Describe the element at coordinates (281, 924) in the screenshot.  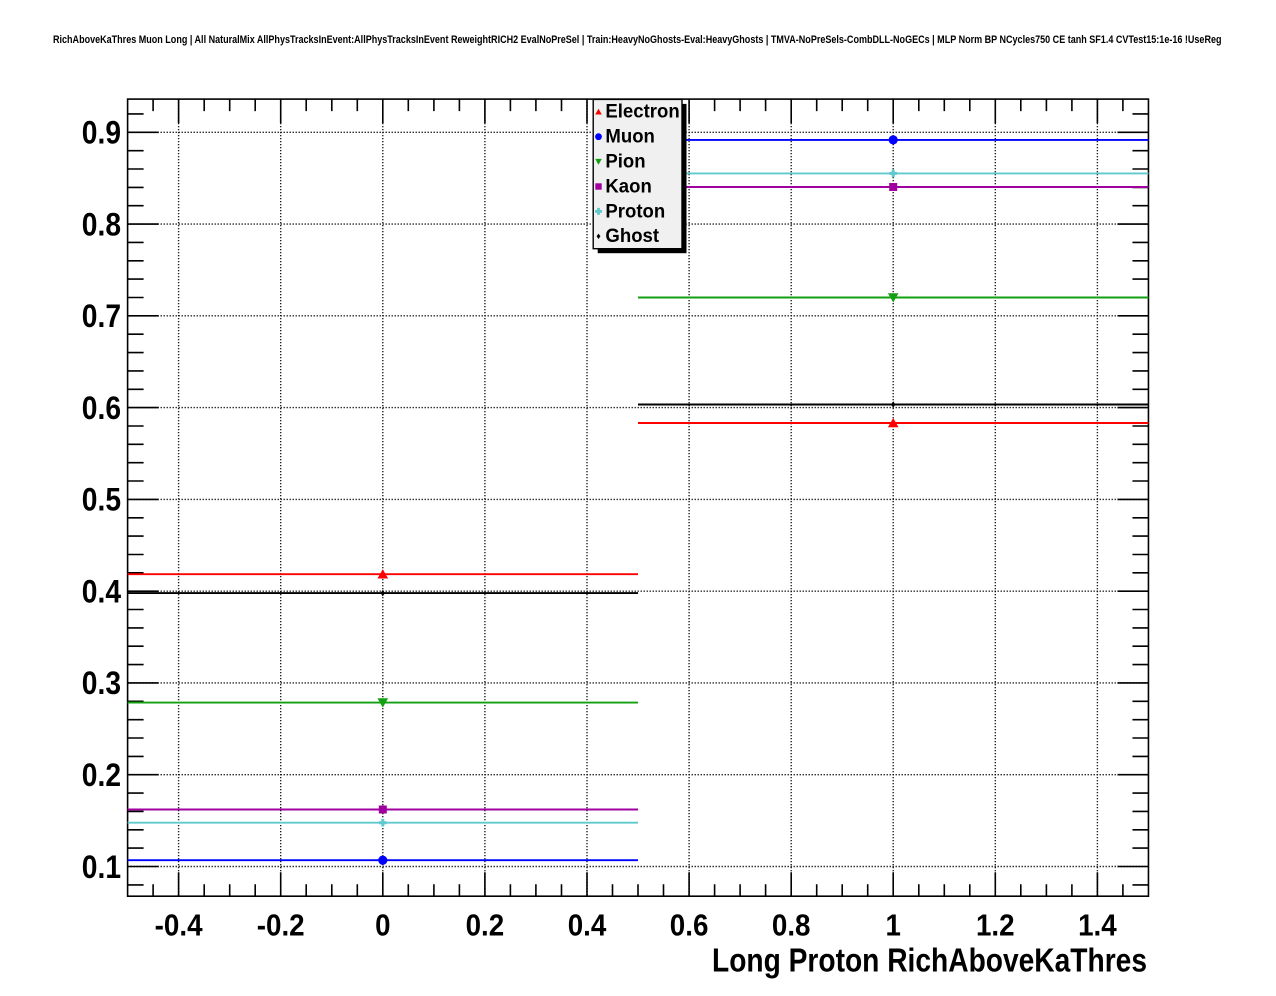
I see `svg-text: -0.2` at that location.